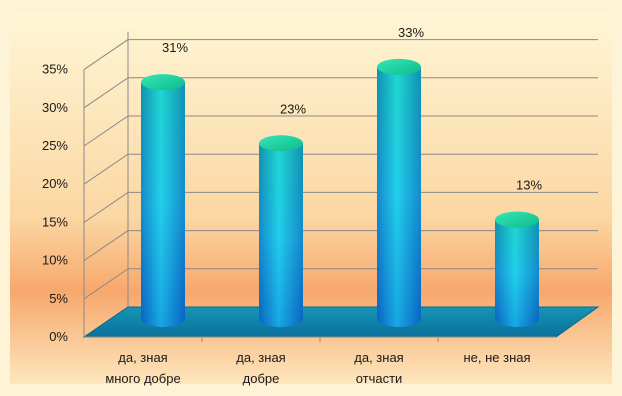 This screenshot has height=396, width=622. What do you see at coordinates (496, 357) in the screenshot?
I see `x-tick-label: не, не зная` at bounding box center [496, 357].